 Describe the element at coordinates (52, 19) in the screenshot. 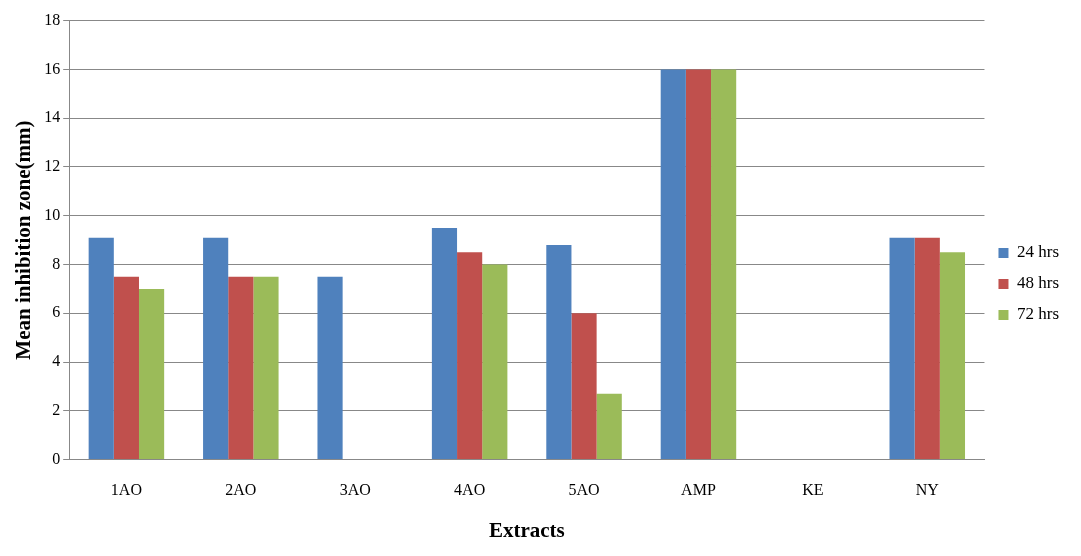

I see `y-tick-label: 18` at that location.